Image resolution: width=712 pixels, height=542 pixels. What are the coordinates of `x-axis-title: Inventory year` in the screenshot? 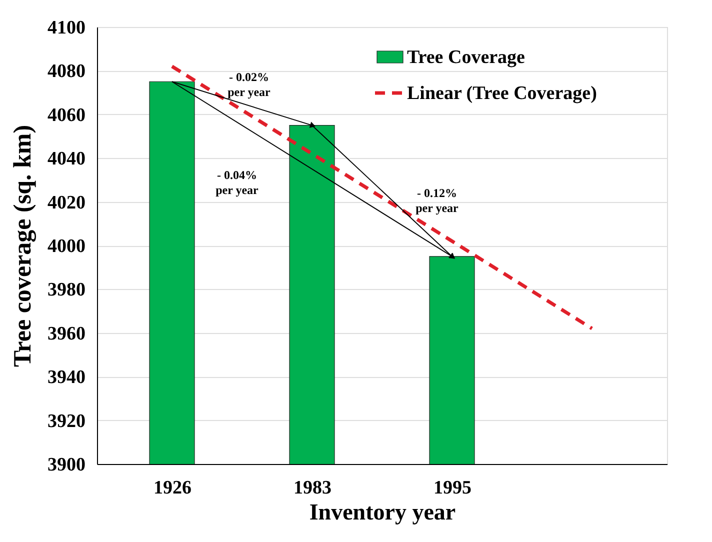 It's located at (382, 512).